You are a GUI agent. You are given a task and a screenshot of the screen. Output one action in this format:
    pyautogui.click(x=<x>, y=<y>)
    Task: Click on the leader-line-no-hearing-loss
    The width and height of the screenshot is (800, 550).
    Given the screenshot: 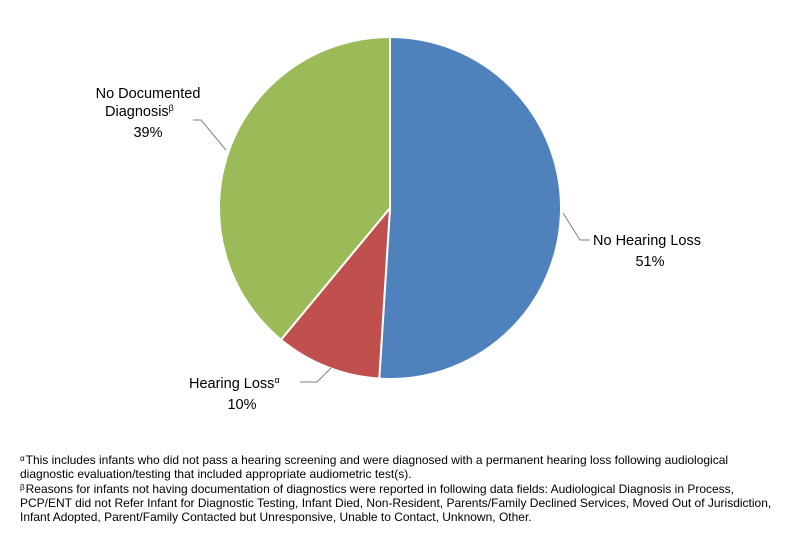 What is the action you would take?
    pyautogui.click(x=576, y=226)
    